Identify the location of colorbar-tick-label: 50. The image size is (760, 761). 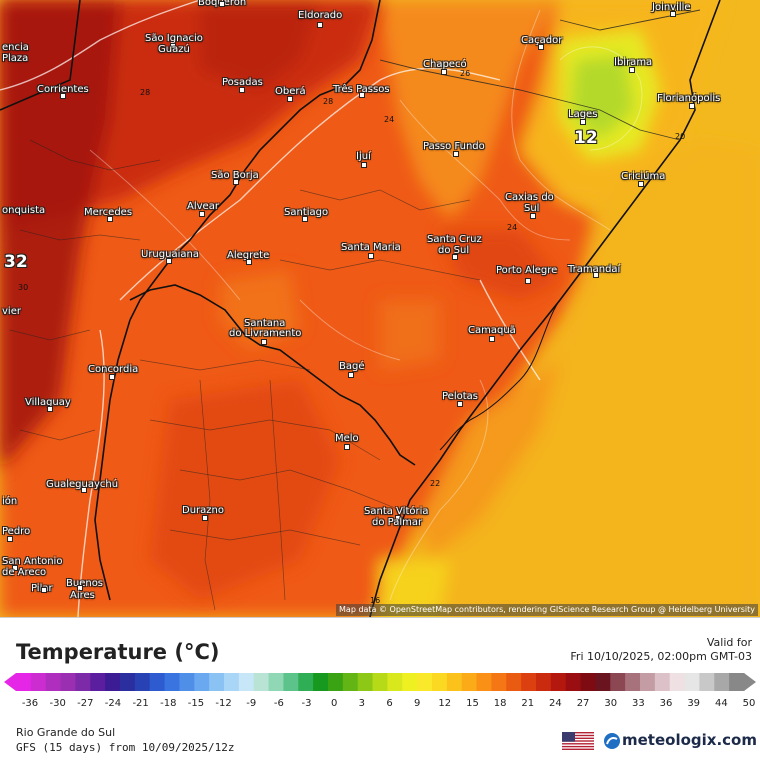
(749, 703).